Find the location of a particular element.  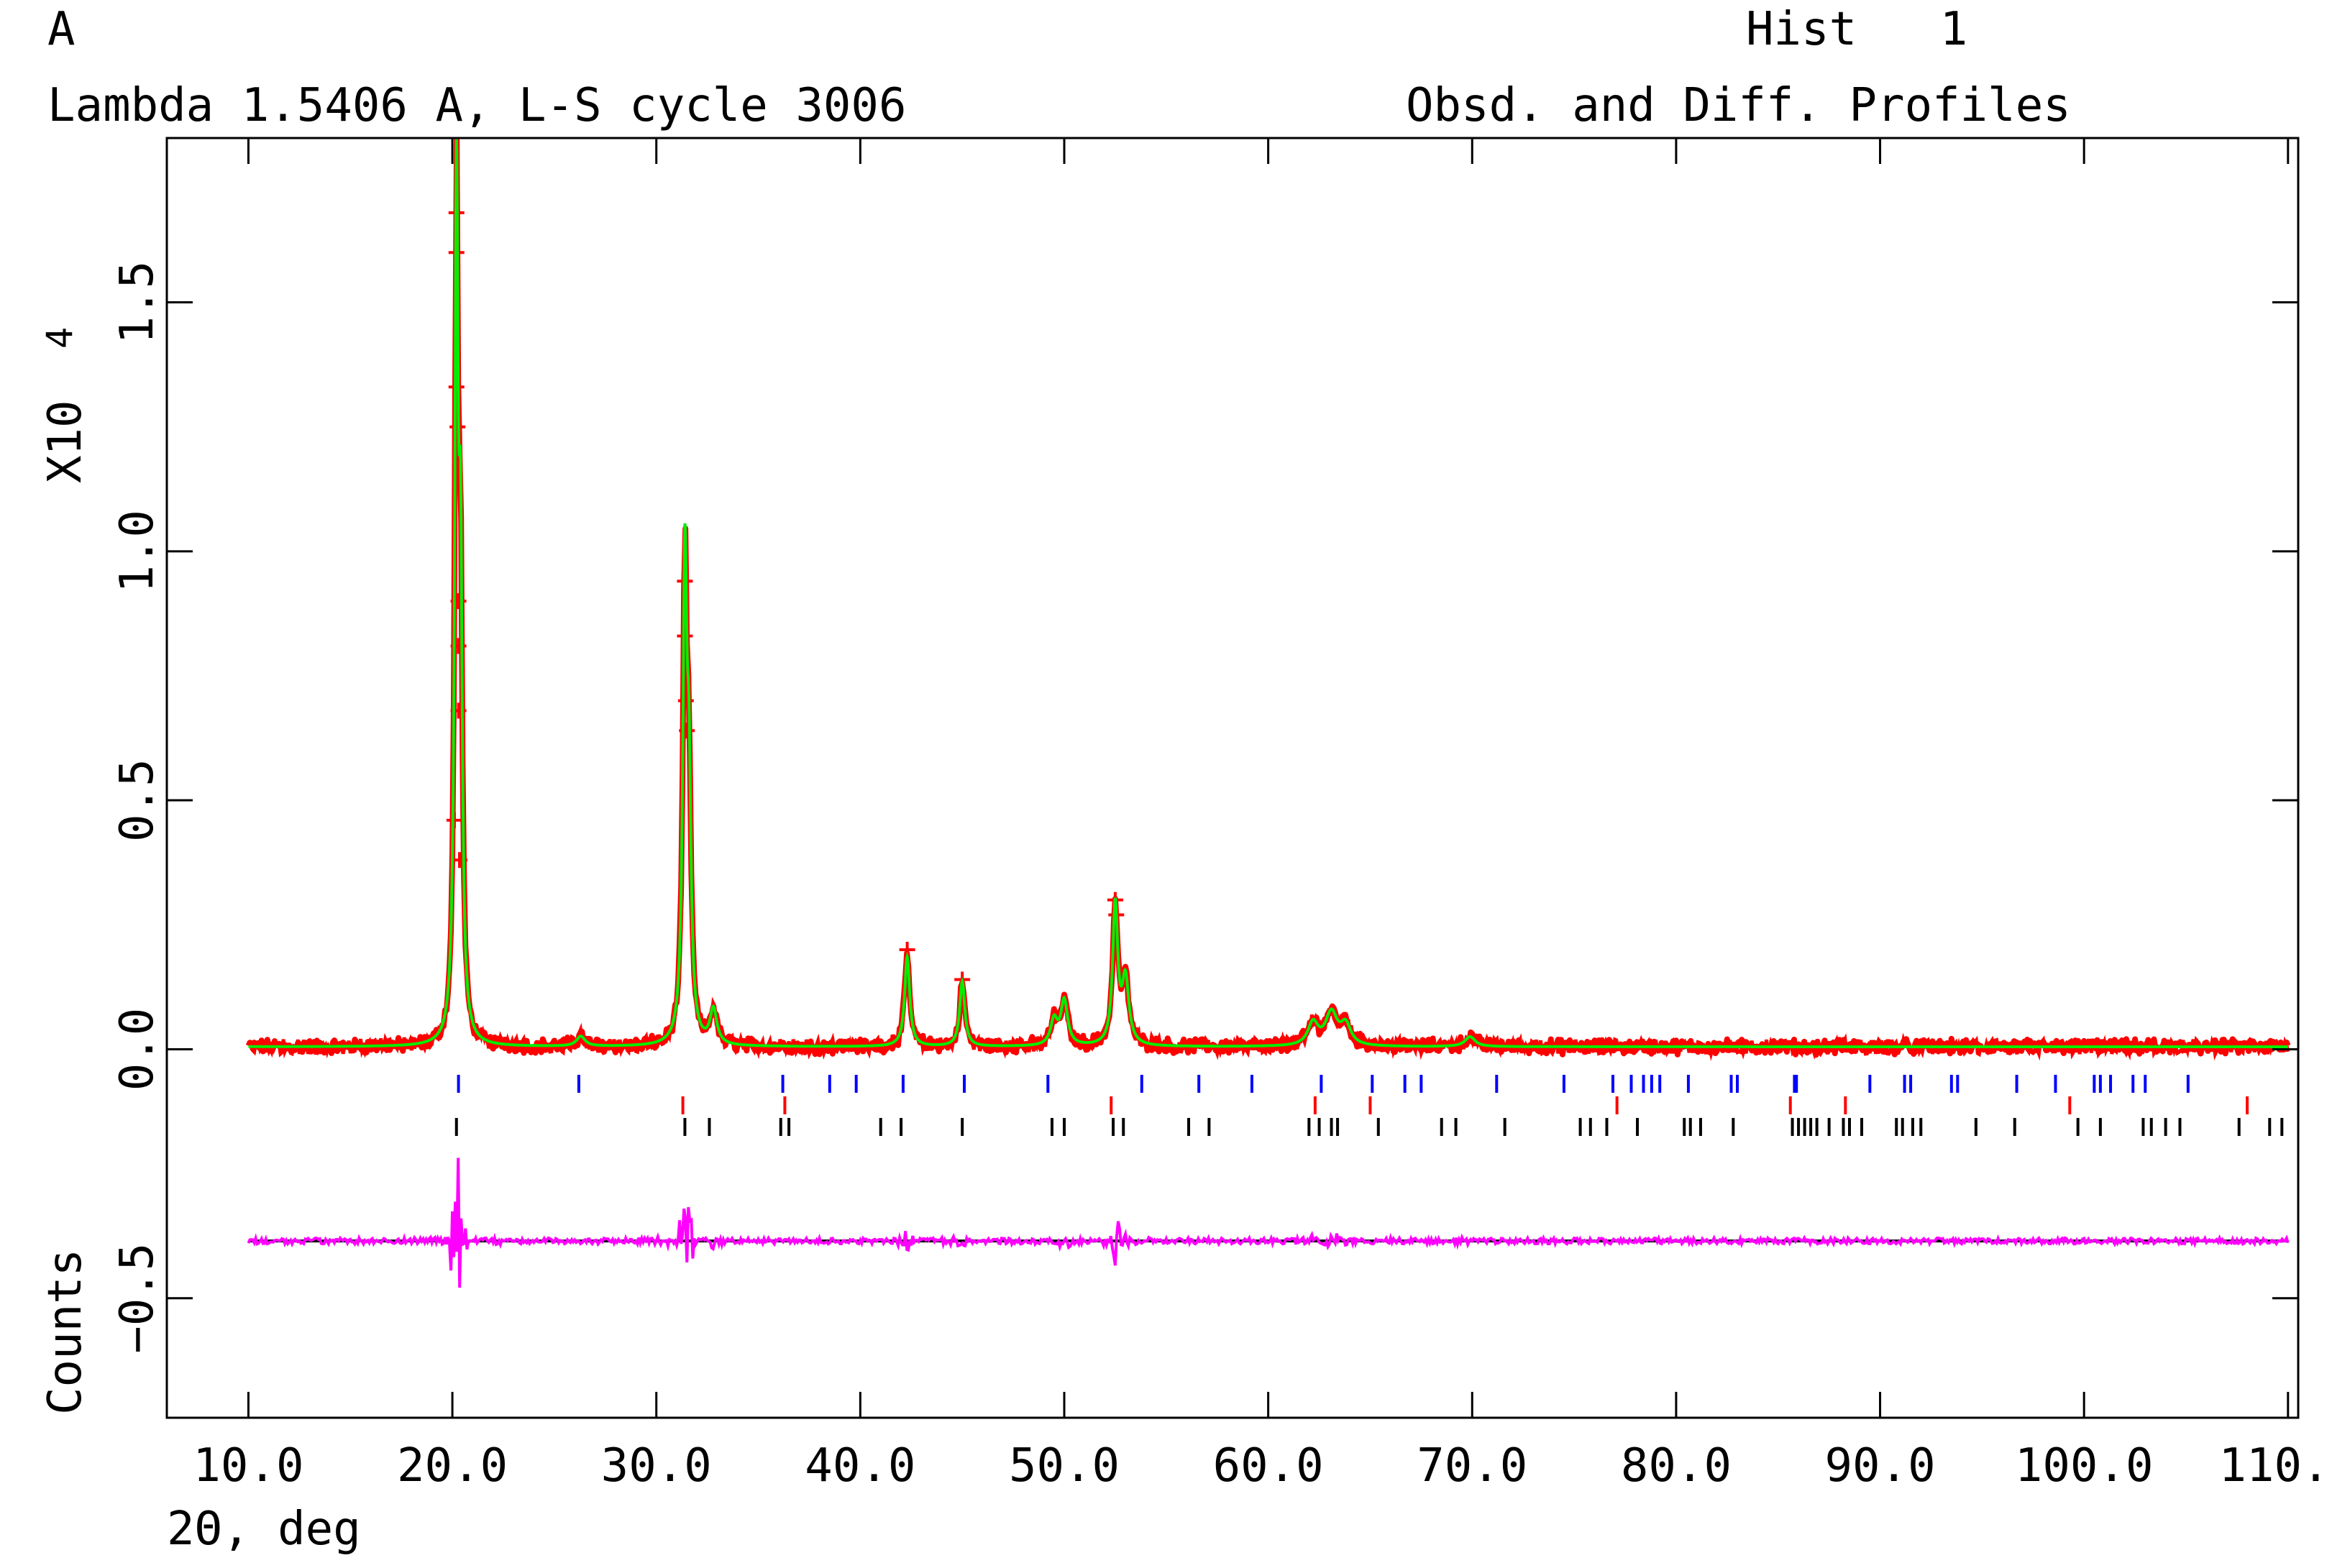

lambda-cycle-label: Lambda 1.5406 A, L-S cycle 3006 is located at coordinates (476, 105).